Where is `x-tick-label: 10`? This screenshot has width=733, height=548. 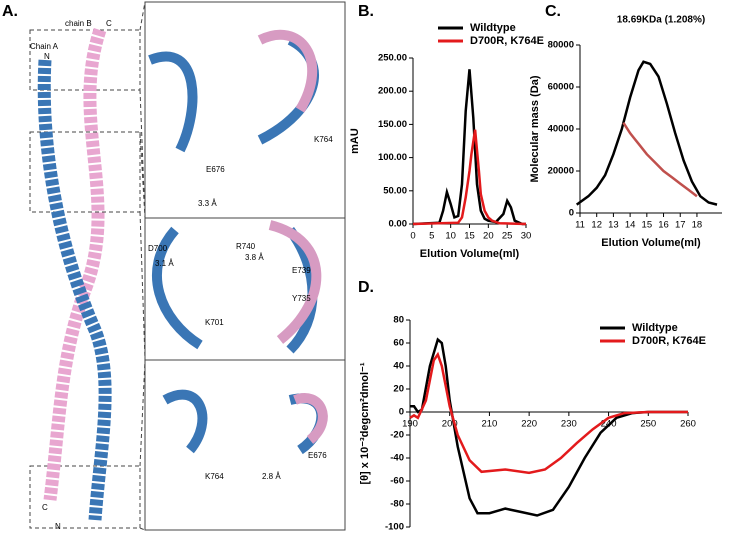 x-tick-label: 10 is located at coordinates (450, 236).